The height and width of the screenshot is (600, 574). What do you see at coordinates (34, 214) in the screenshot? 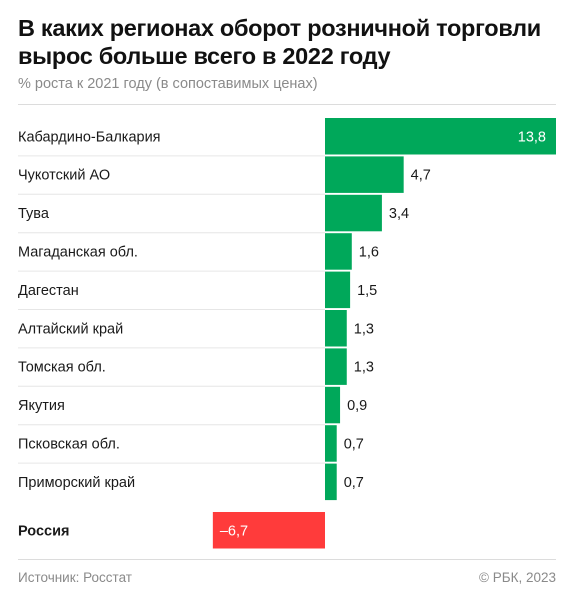
I see `category-label: Тува` at bounding box center [34, 214].